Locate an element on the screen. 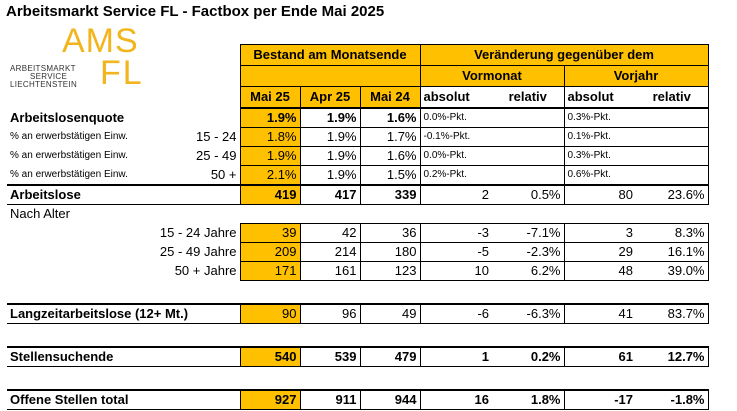  logo-line-1: ARBEITSMARKT is located at coordinates (43, 68).